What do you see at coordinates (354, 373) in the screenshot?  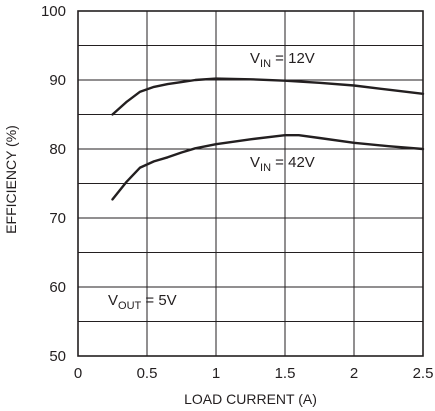 I see `x-tick-label: 2` at bounding box center [354, 373].